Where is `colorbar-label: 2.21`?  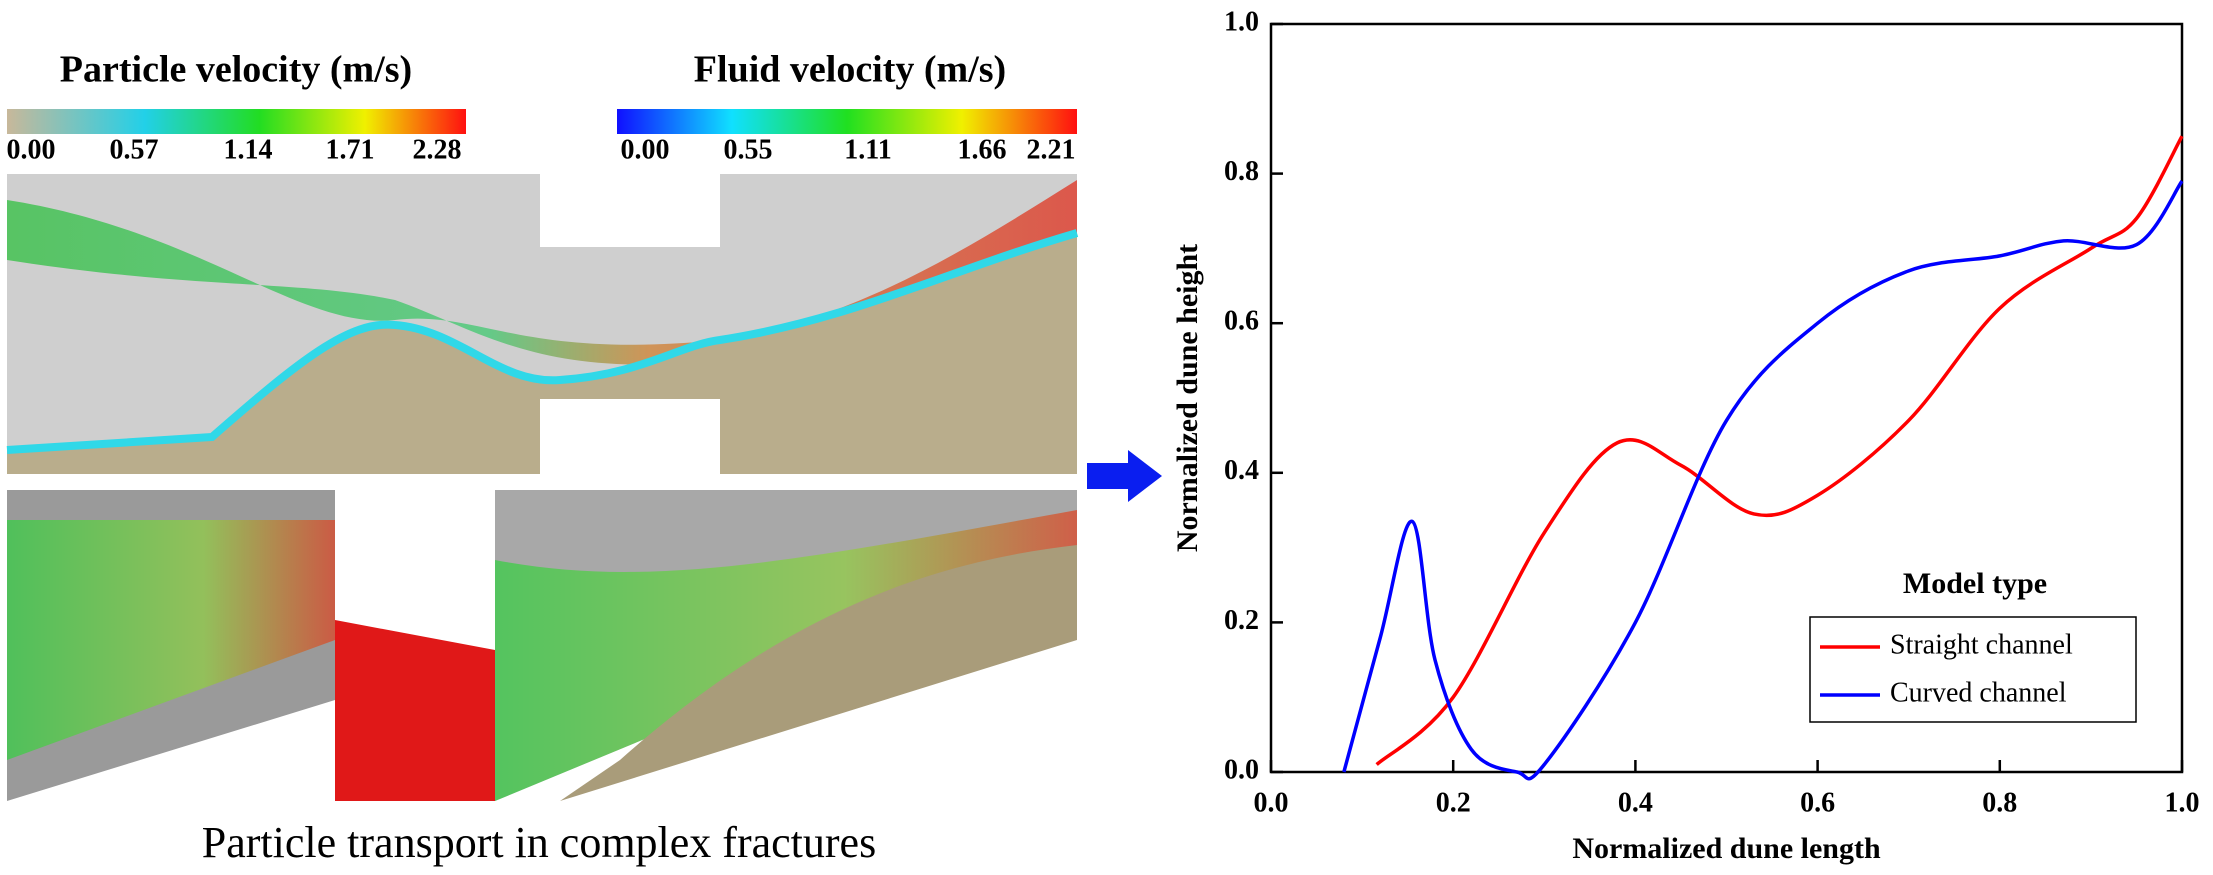 colorbar-label: 2.21 is located at coordinates (1051, 149).